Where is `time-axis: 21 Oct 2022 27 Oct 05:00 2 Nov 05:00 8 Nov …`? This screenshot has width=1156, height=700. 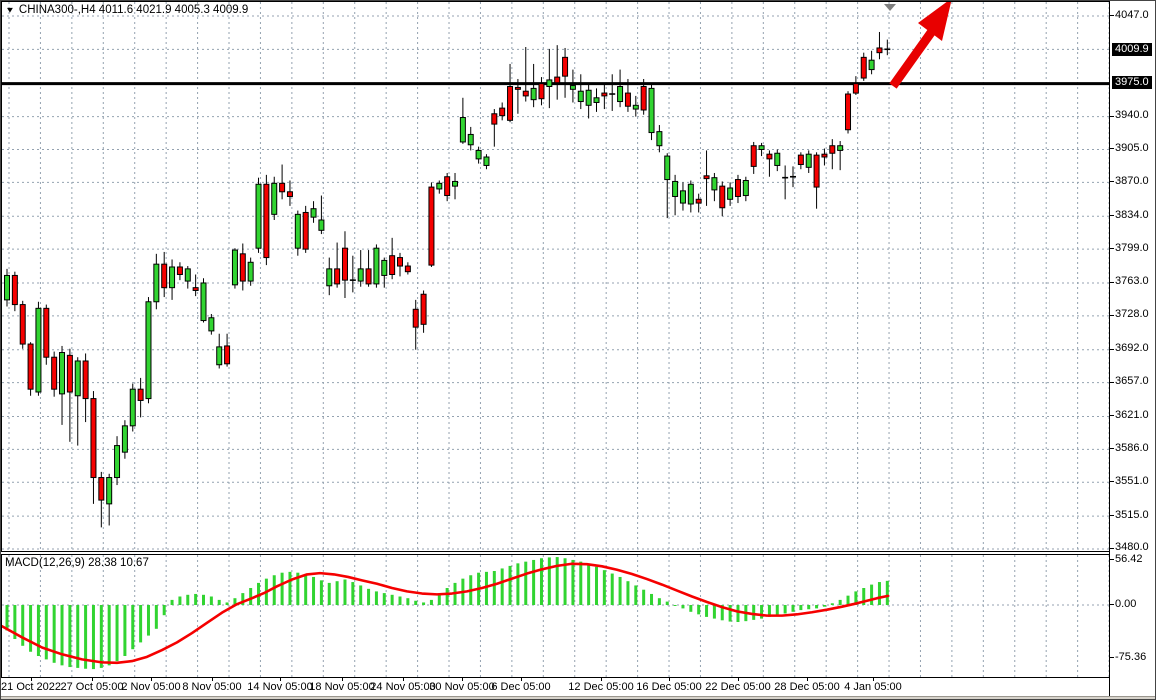
time-axis: 21 Oct 2022 27 Oct 05:00 2 Nov 05:00 8 Nov … is located at coordinates (555, 687).